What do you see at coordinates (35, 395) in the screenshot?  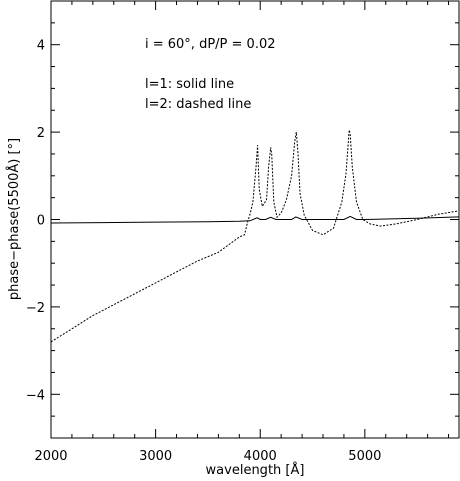 I see `y-tick-label: −4` at bounding box center [35, 395].